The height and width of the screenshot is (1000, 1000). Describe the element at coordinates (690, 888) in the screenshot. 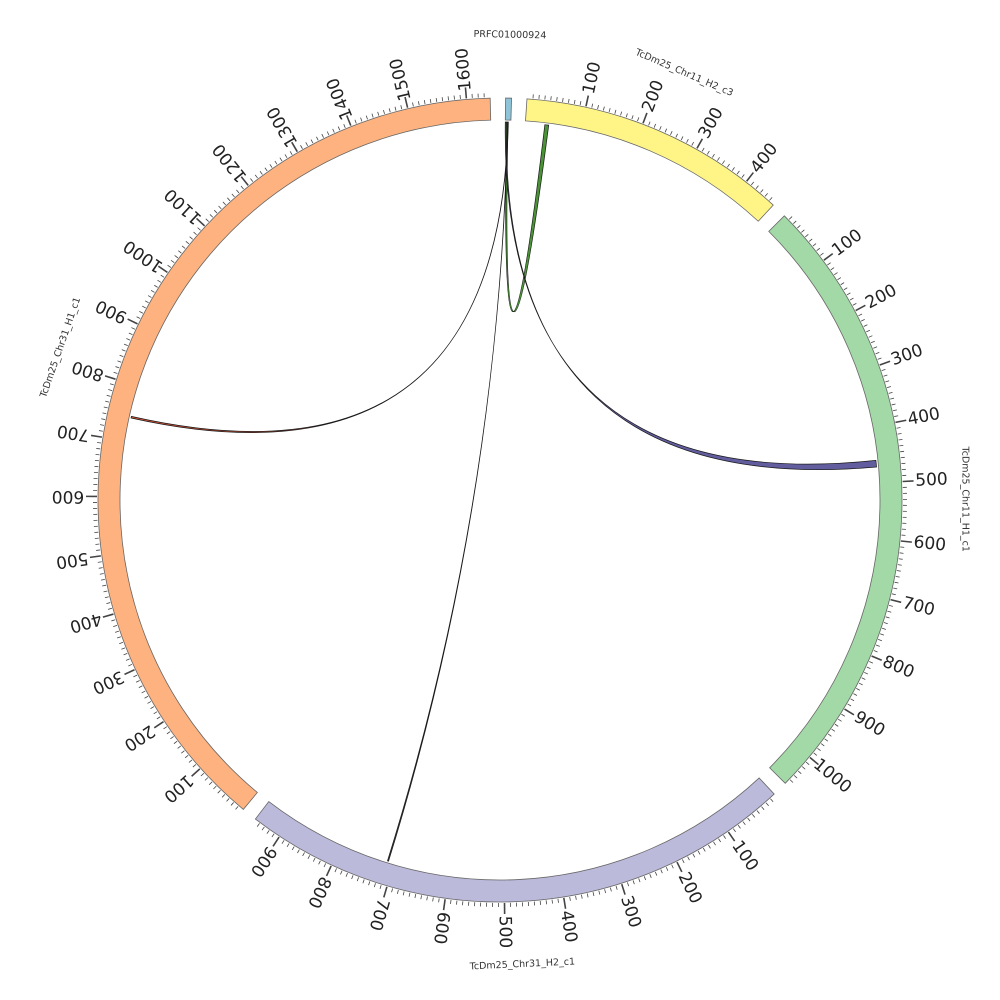

I see `tick-label: 200` at that location.